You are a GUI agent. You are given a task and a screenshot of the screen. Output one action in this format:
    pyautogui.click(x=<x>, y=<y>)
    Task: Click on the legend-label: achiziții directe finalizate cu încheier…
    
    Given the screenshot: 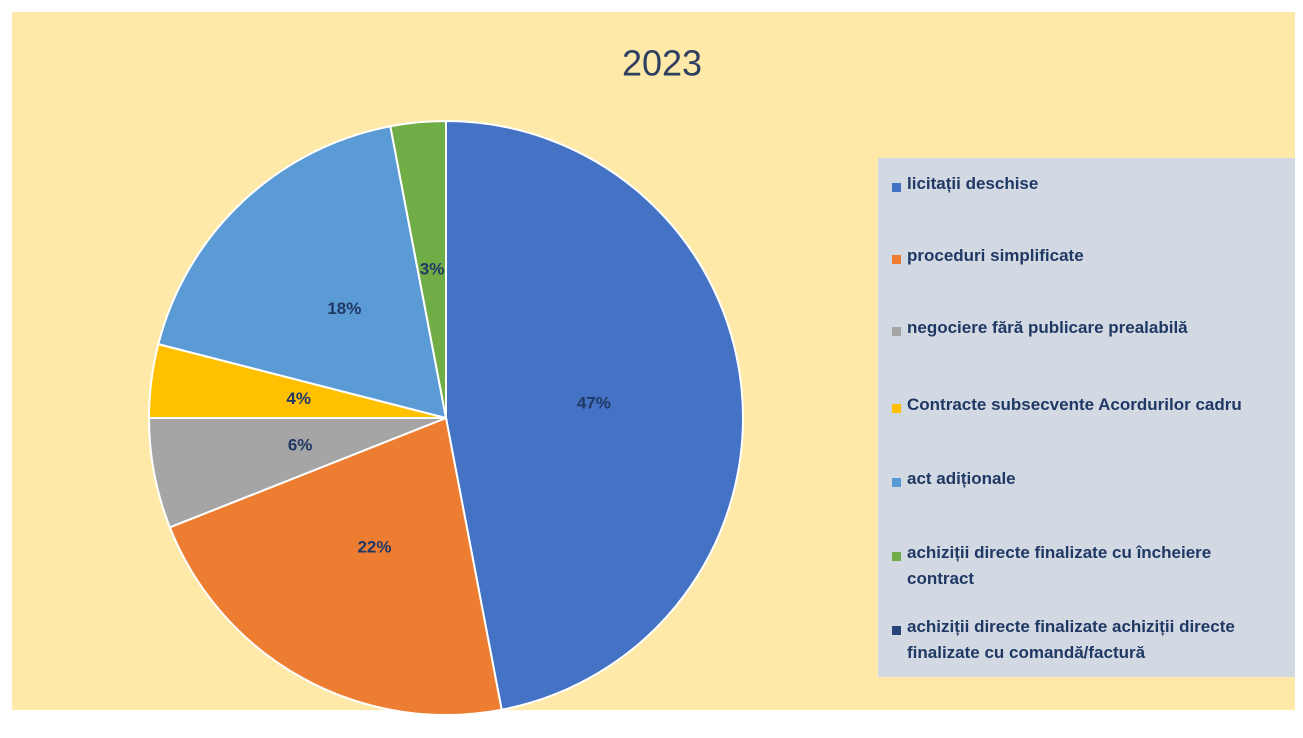 What is the action you would take?
    pyautogui.click(x=1059, y=565)
    